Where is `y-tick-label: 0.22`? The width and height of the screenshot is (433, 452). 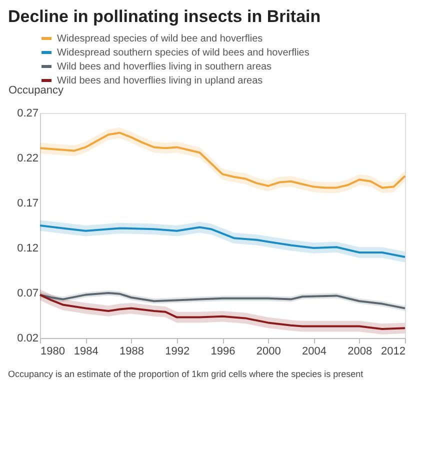
y-tick-label: 0.22 is located at coordinates (27, 158).